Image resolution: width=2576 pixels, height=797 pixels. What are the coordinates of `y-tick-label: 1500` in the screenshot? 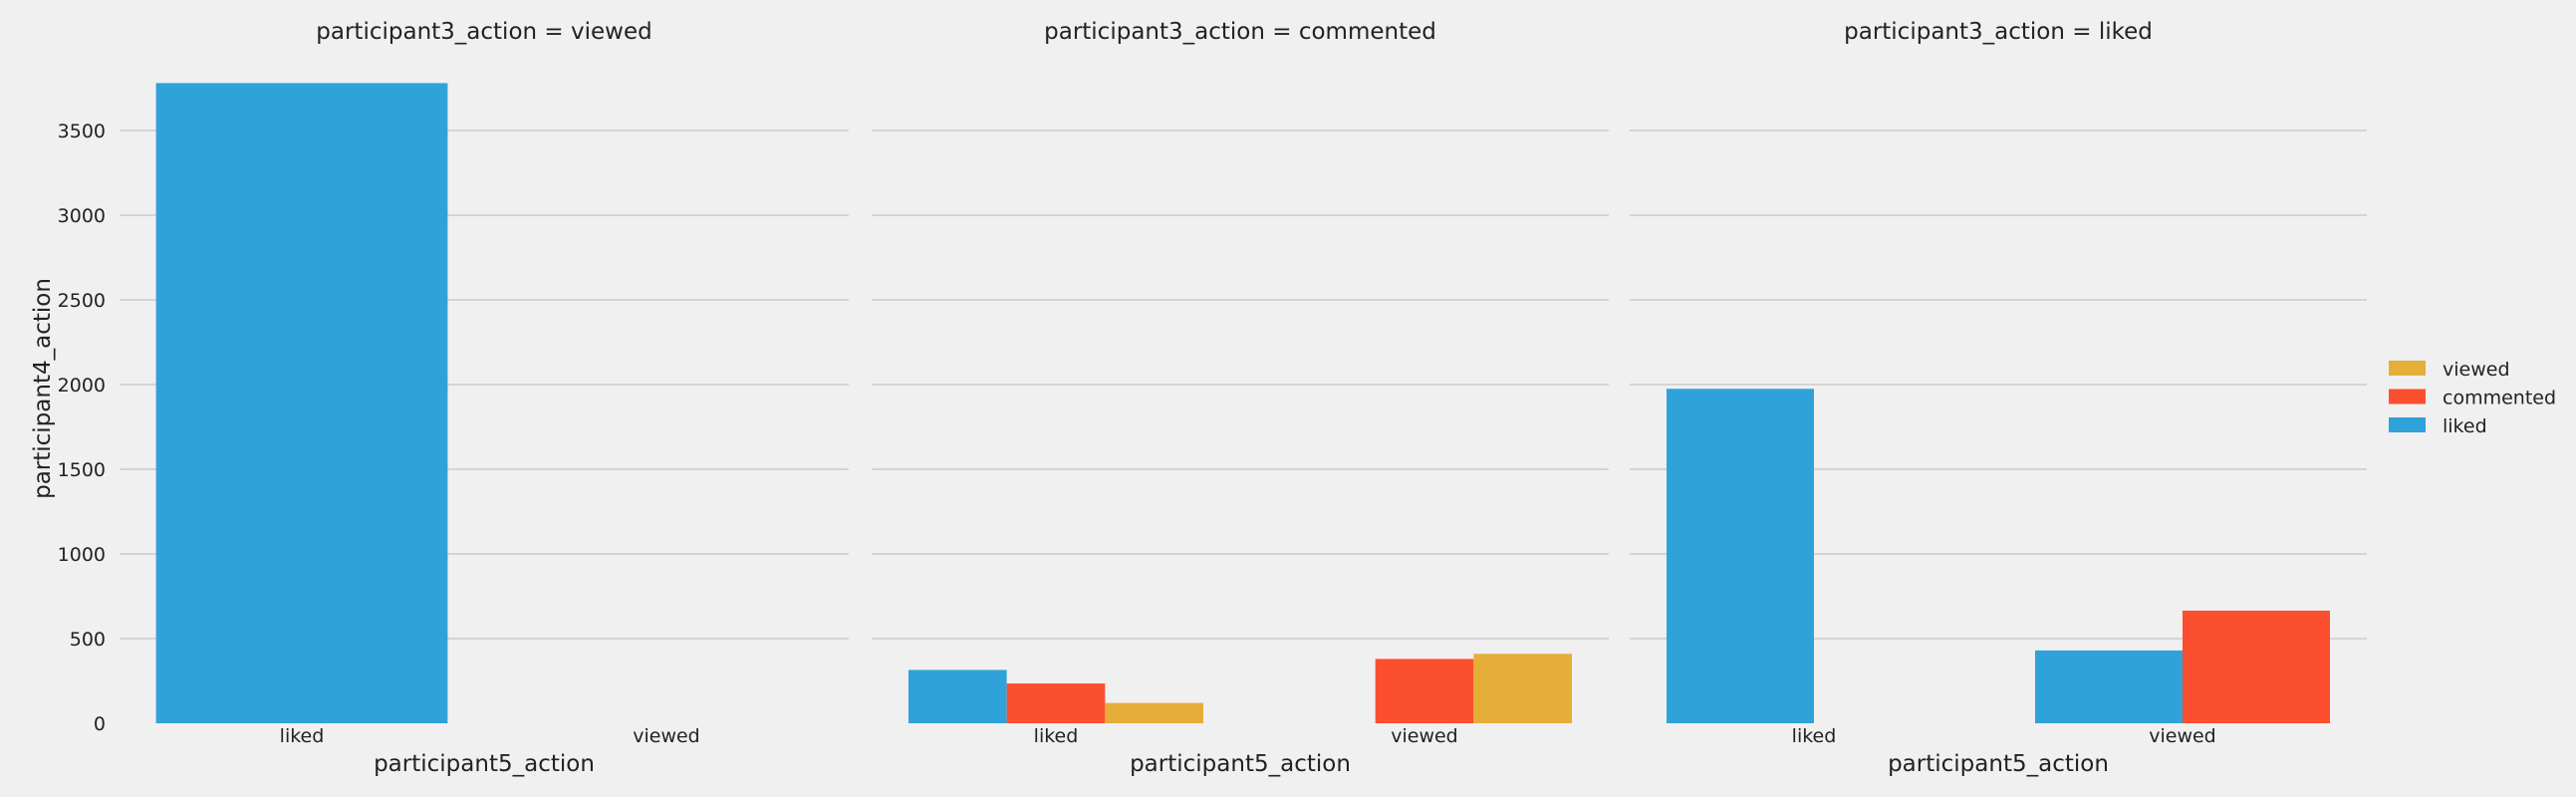 It's located at (82, 470).